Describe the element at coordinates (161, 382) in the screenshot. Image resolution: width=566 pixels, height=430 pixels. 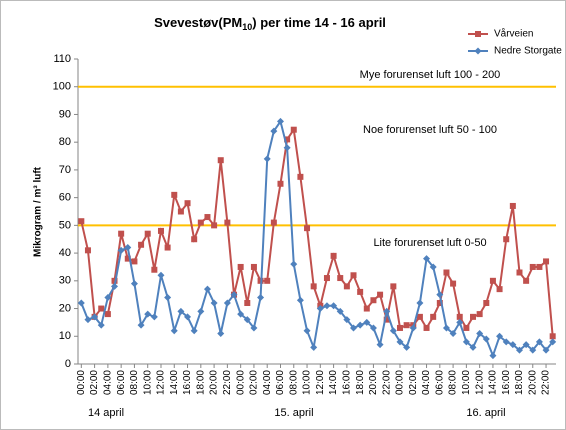
I see `x-tick-label: 12:00` at that location.